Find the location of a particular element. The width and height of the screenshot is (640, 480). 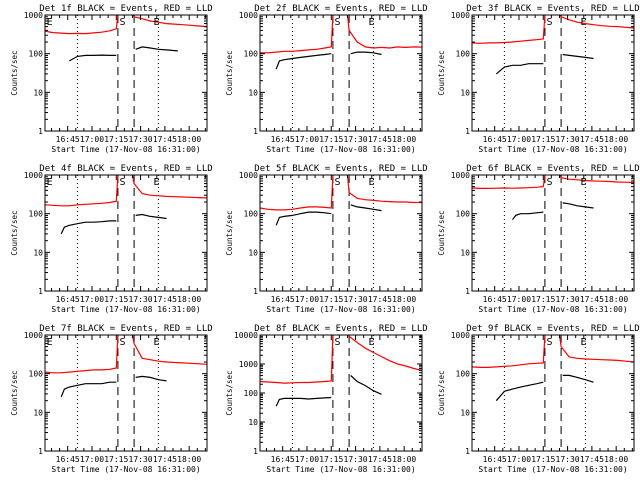

panel-title: Det 2f BLACK = Events, RED = LLD is located at coordinates (340, 9).